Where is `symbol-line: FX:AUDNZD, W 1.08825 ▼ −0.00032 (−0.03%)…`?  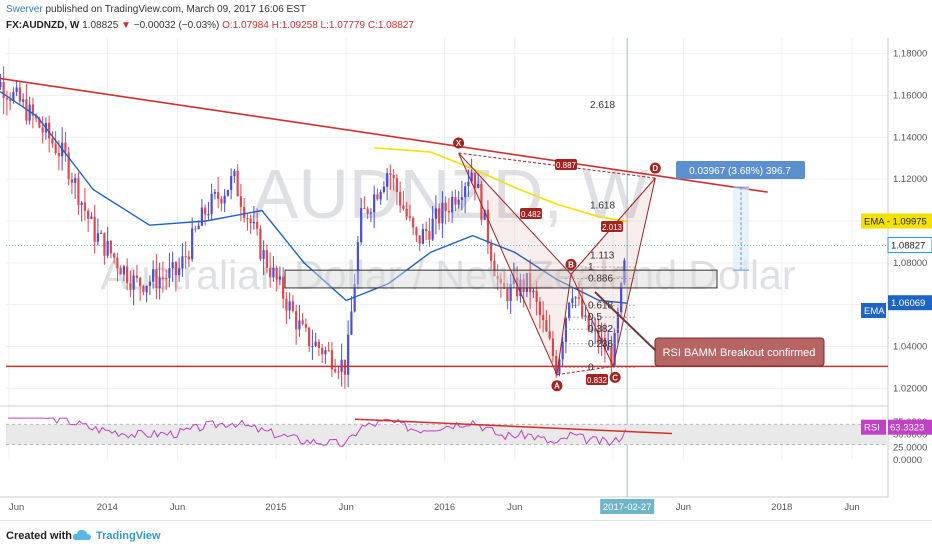 symbol-line: FX:AUDNZD, W 1.08825 ▼ −0.00032 (−0.03%)… is located at coordinates (210, 25).